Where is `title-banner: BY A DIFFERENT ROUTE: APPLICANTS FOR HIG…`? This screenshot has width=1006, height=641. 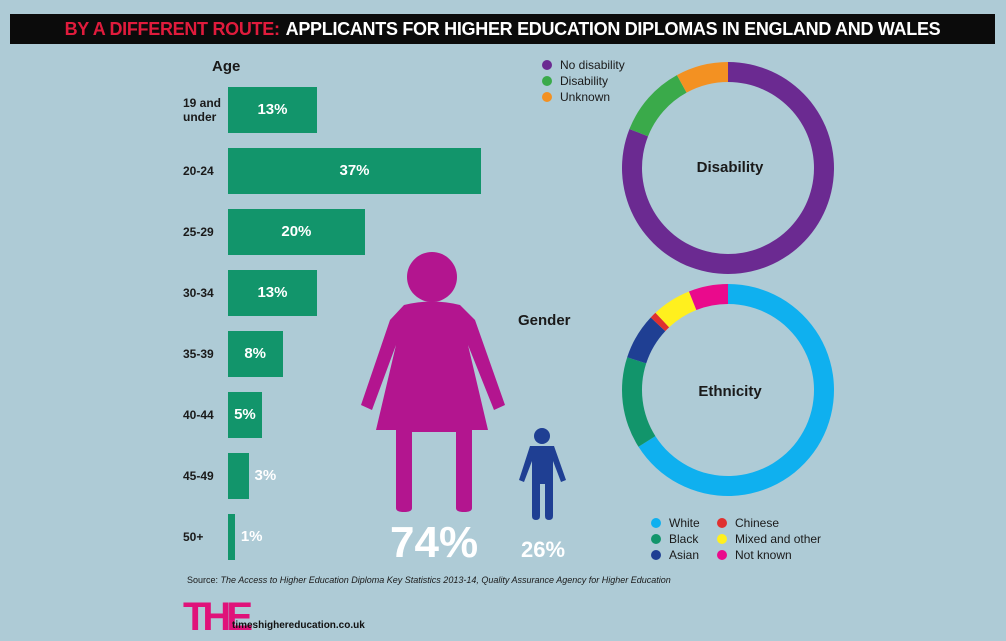 title-banner: BY A DIFFERENT ROUTE: APPLICANTS FOR HIG… is located at coordinates (502, 29).